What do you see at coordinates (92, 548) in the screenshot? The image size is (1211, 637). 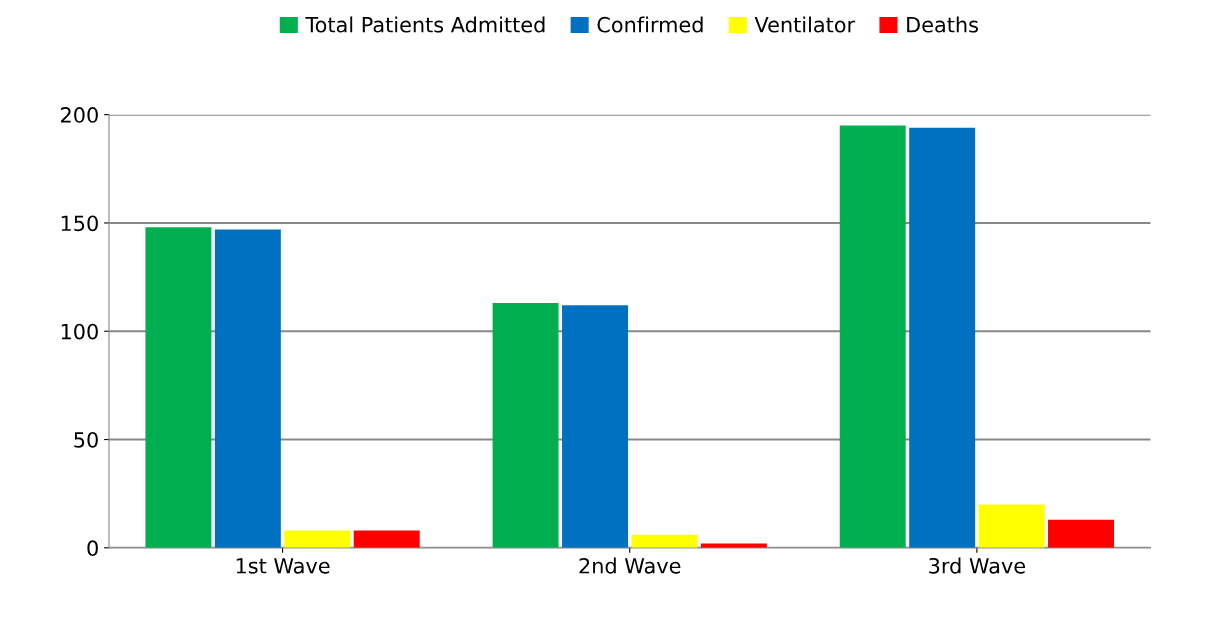 I see `y-tick-label: 0` at bounding box center [92, 548].